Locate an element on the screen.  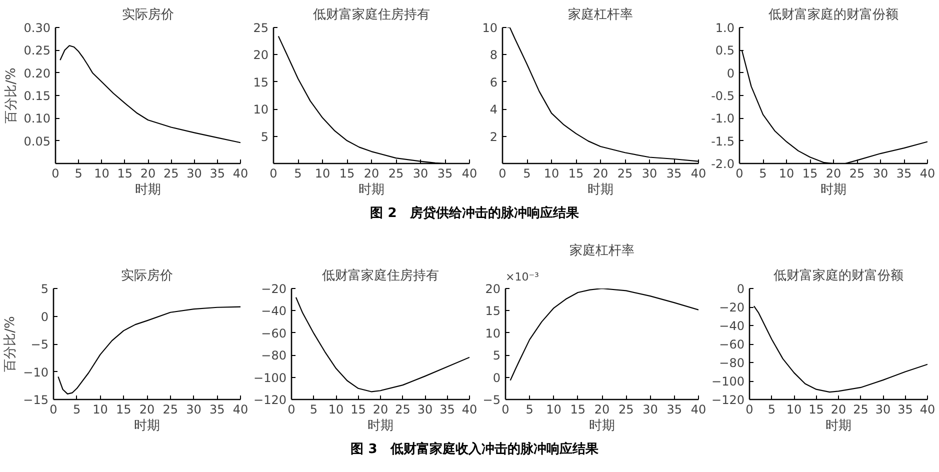
y-tick-label: −15 is located at coordinates (36, 400).